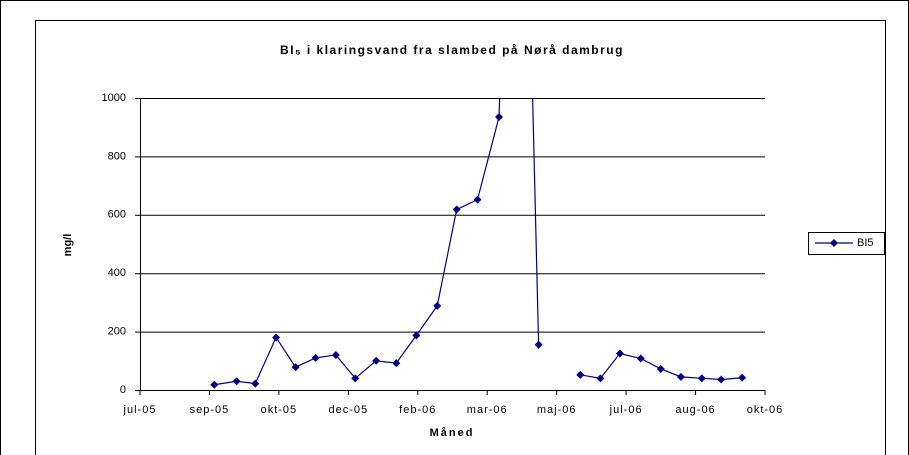 This screenshot has height=455, width=909. Describe the element at coordinates (140, 410) in the screenshot. I see `x-tick-label: jul-05` at that location.